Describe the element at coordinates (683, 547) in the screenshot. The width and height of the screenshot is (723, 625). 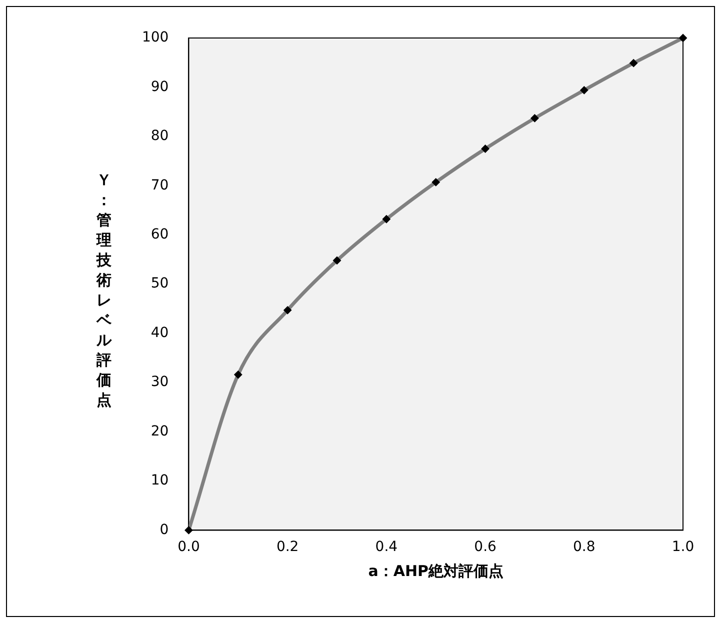
I see `x-tick-label: 1.0` at that location.